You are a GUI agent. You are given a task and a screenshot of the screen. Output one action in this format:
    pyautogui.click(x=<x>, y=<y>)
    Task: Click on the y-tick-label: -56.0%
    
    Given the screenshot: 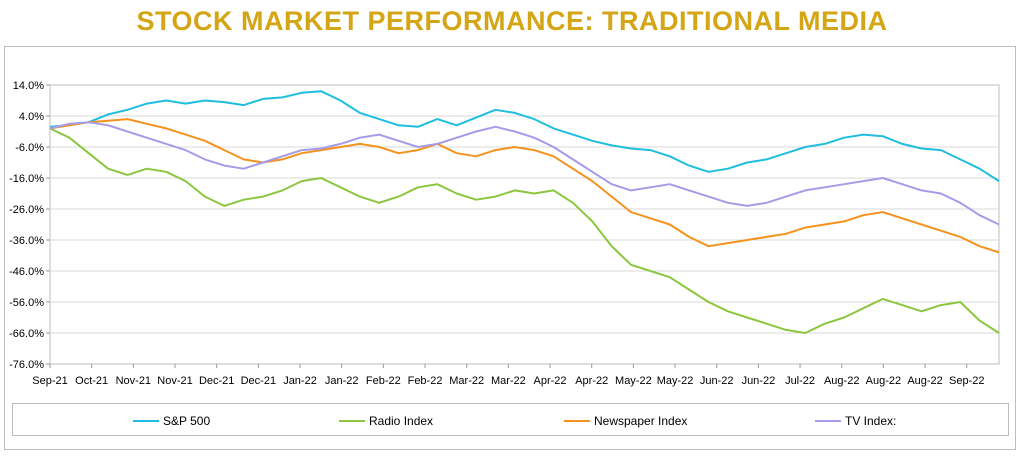 What is the action you would take?
    pyautogui.click(x=26, y=303)
    